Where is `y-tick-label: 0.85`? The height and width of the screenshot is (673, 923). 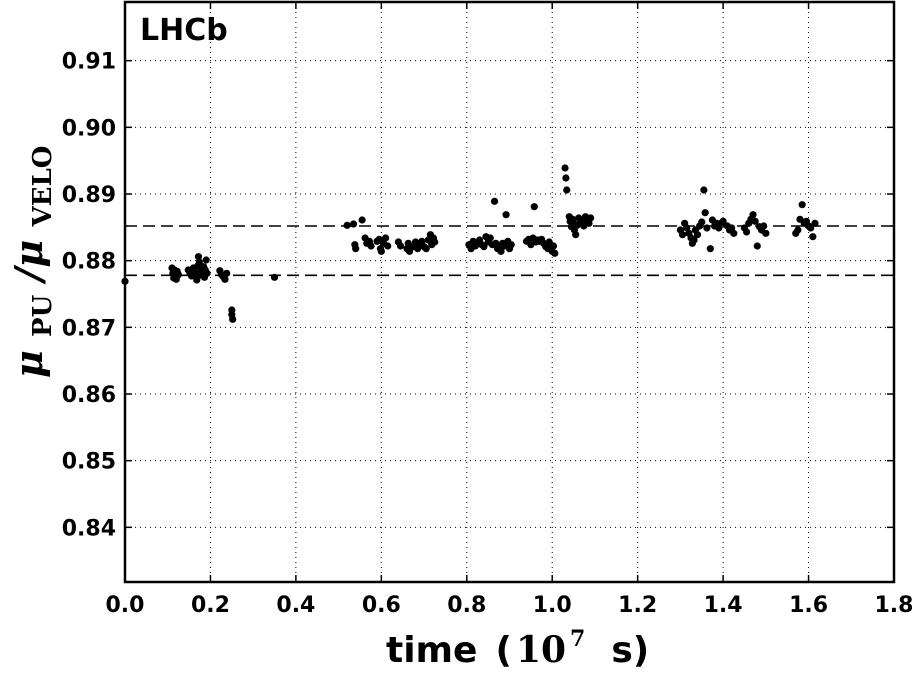 y-tick-label: 0.85 is located at coordinates (89, 462).